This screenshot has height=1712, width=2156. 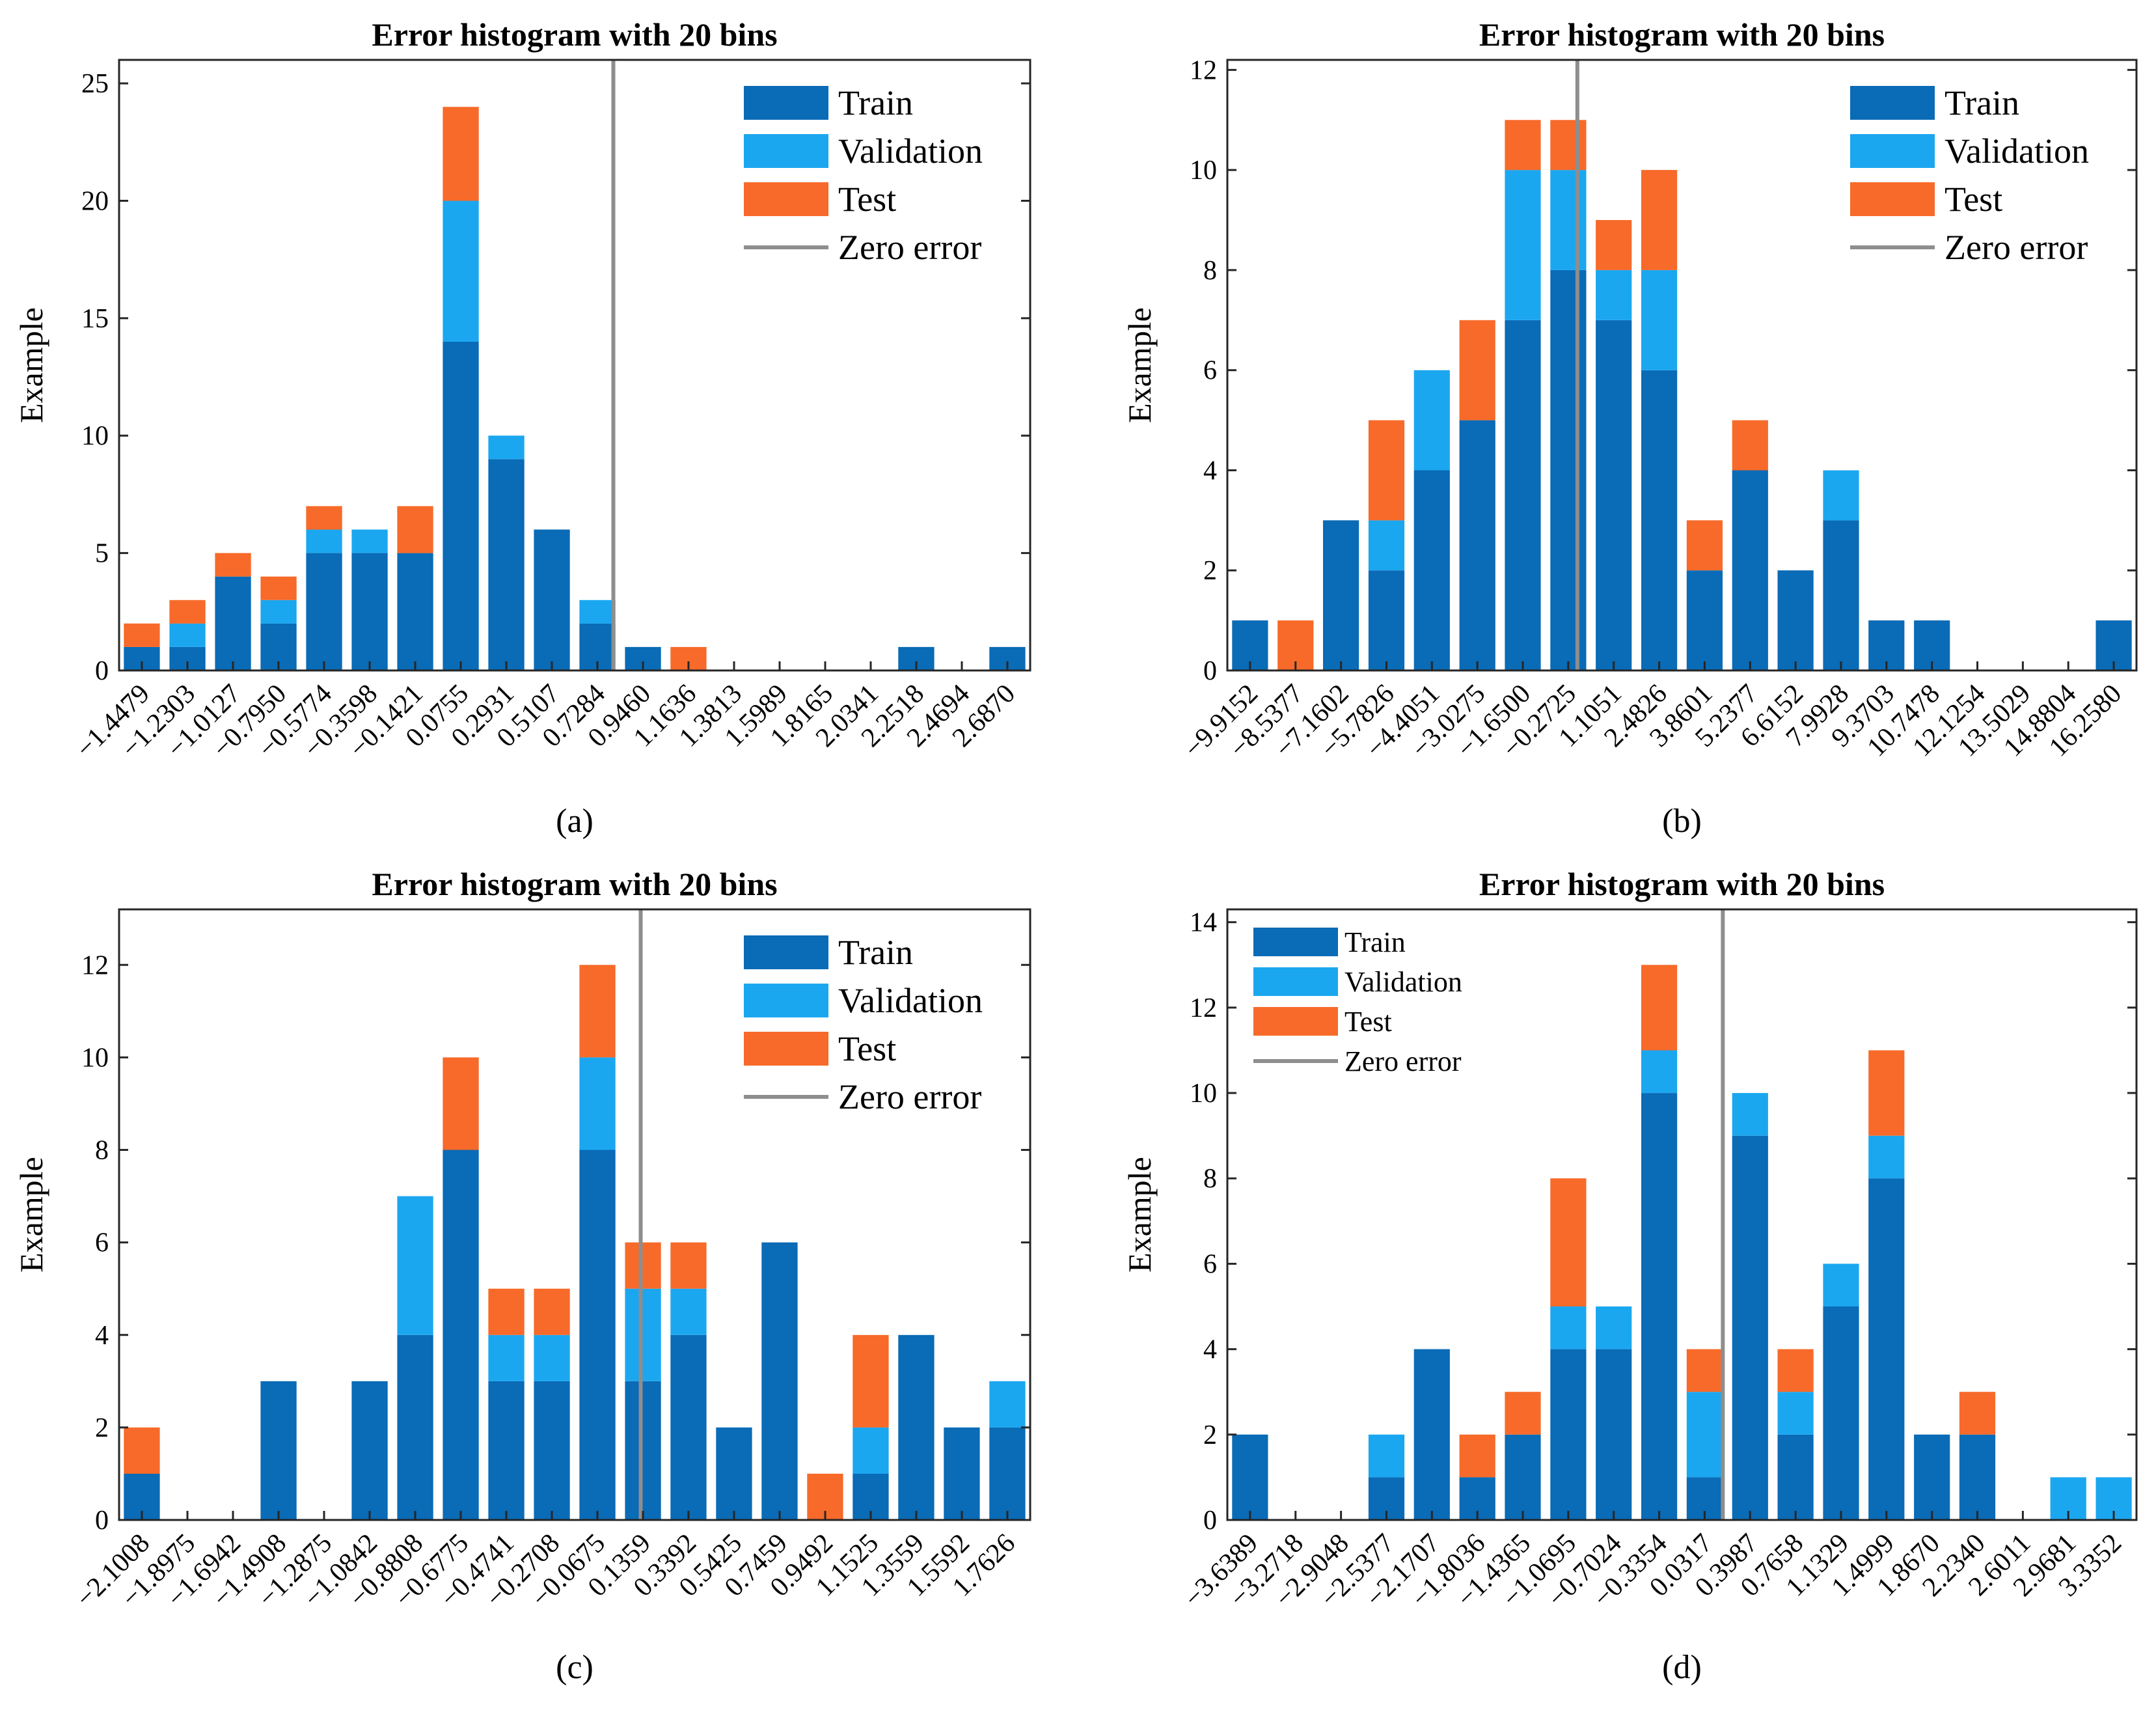 What do you see at coordinates (95, 319) in the screenshot?
I see `y-tick-label: 15` at bounding box center [95, 319].